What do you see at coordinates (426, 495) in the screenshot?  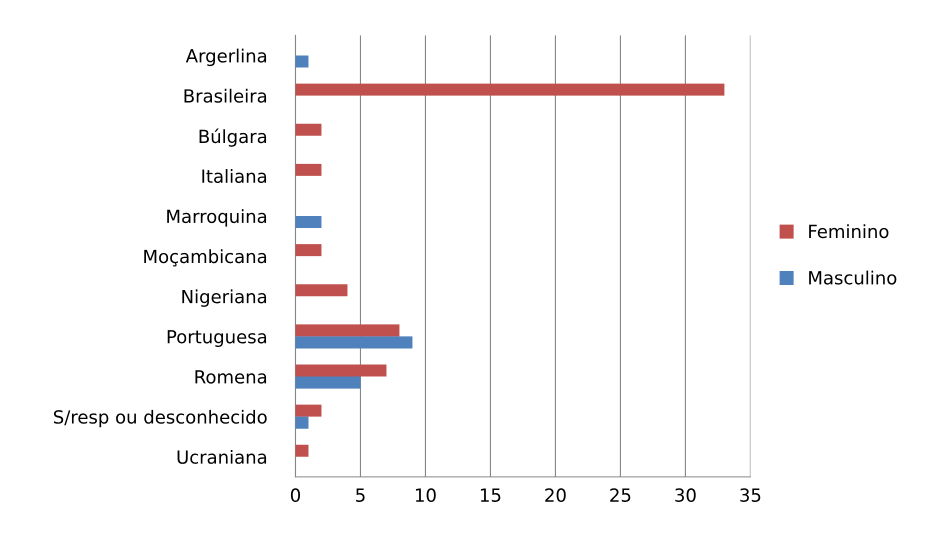 I see `x-tick-label: 10` at bounding box center [426, 495].